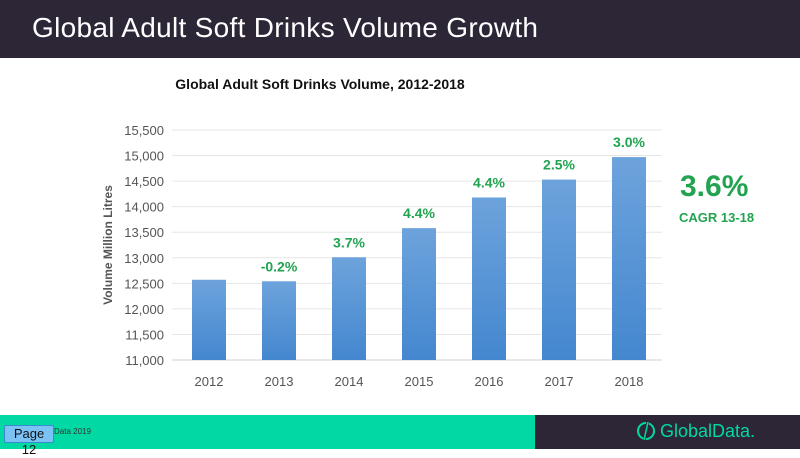 The height and width of the screenshot is (458, 800). I want to click on page-number: Page 12, so click(29, 441).